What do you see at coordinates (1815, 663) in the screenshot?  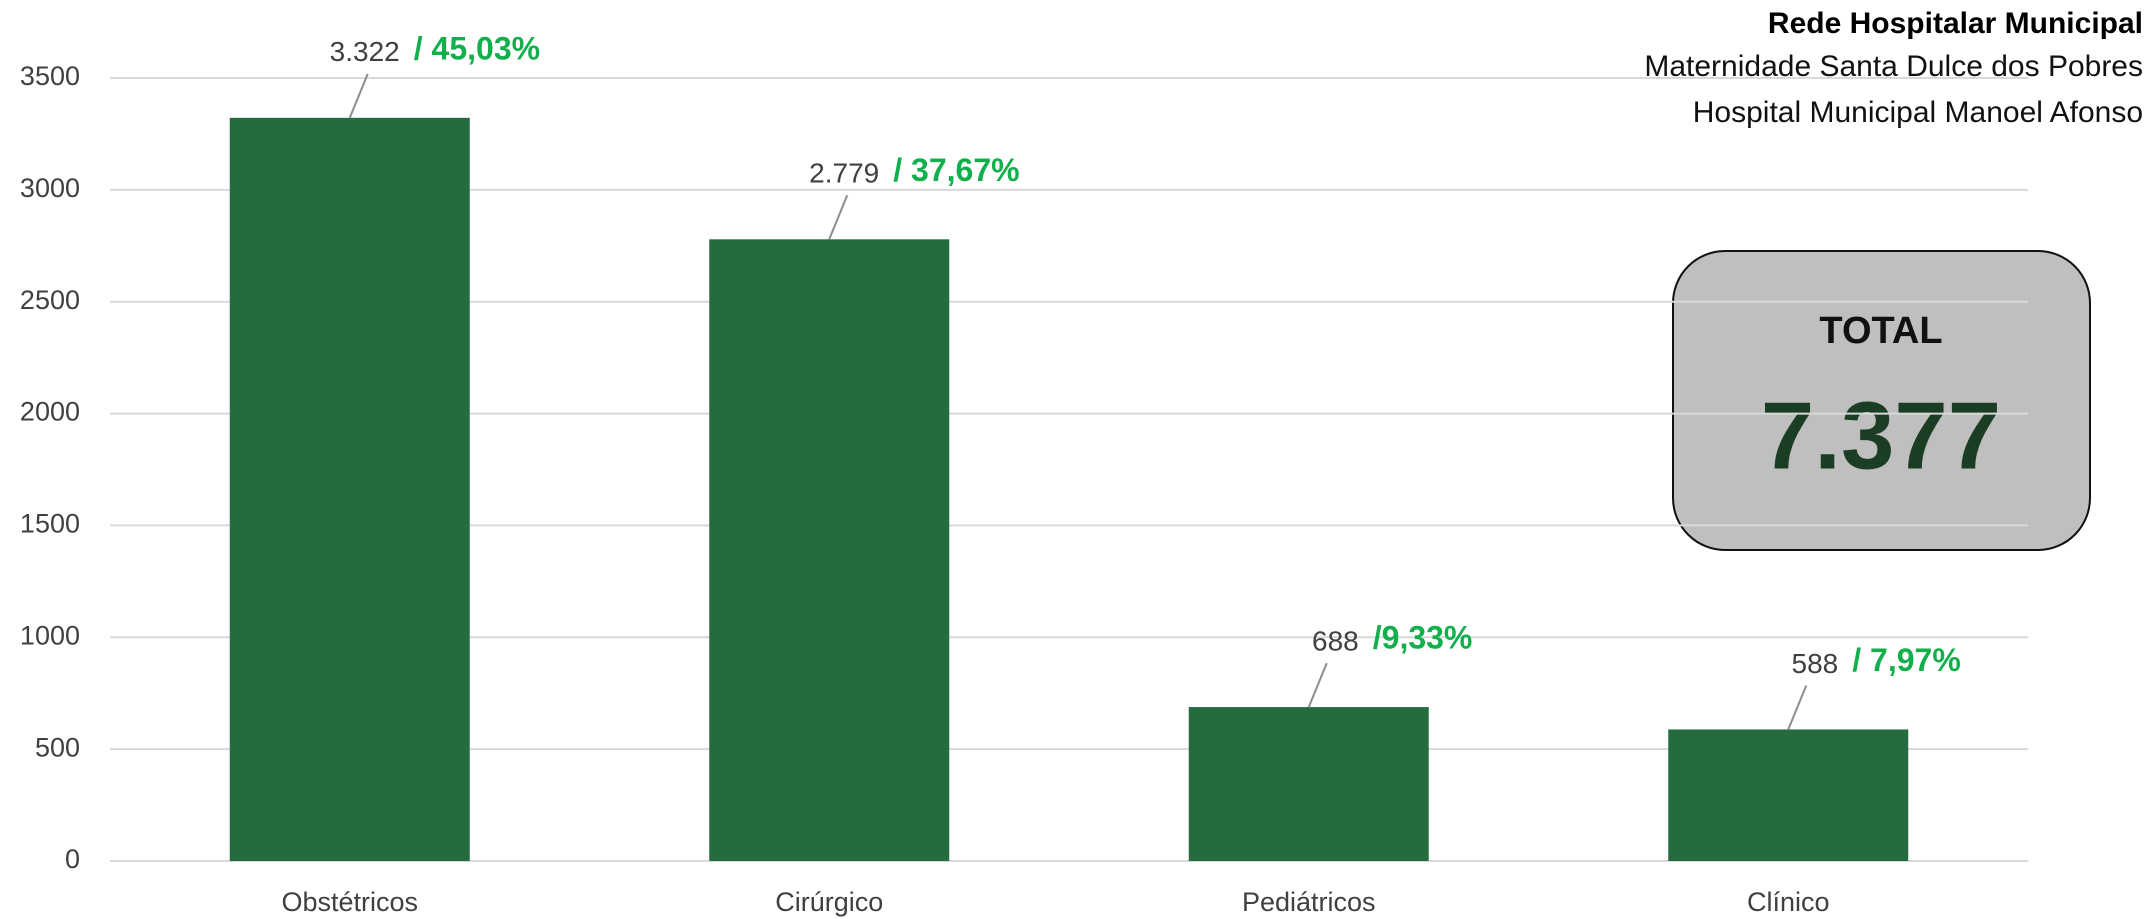 I see `value-label: 588` at bounding box center [1815, 663].